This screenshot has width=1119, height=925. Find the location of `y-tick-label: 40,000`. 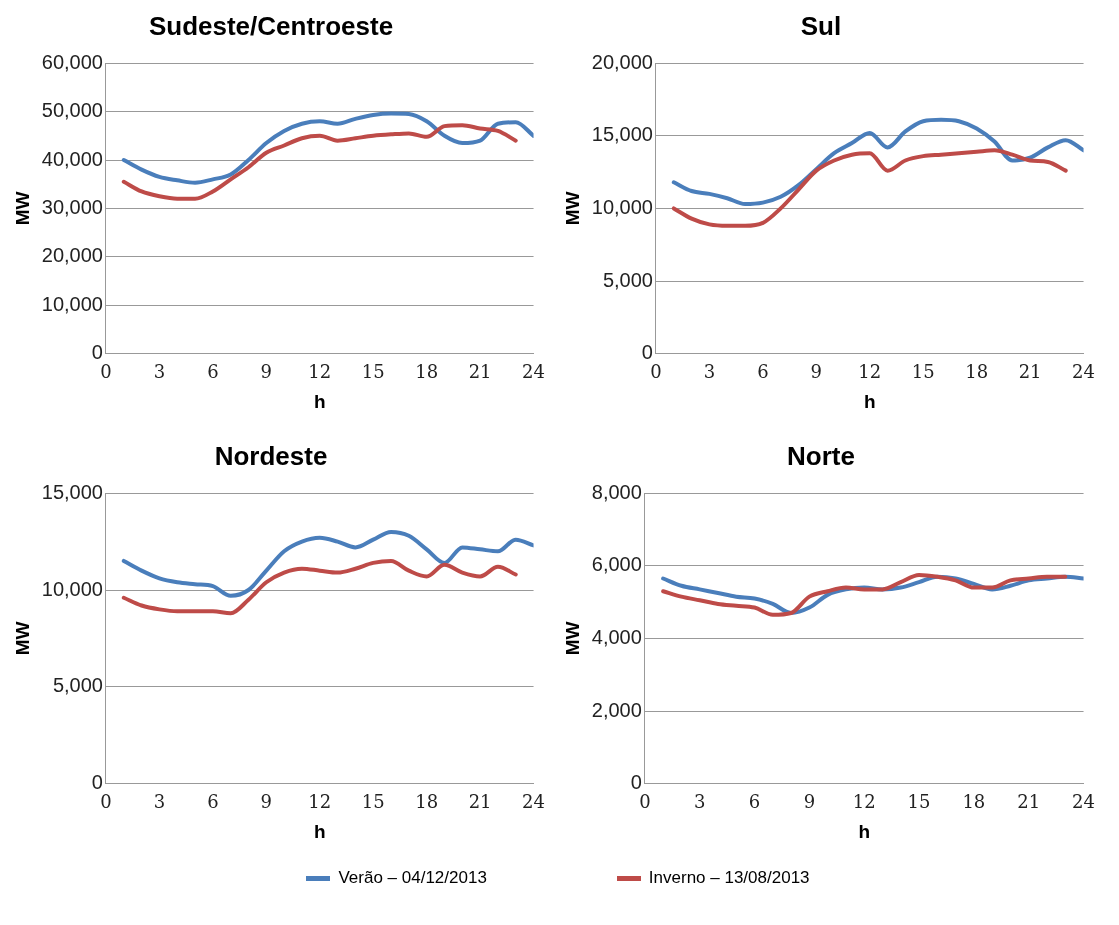

y-tick-label: 40,000 is located at coordinates (72, 158).